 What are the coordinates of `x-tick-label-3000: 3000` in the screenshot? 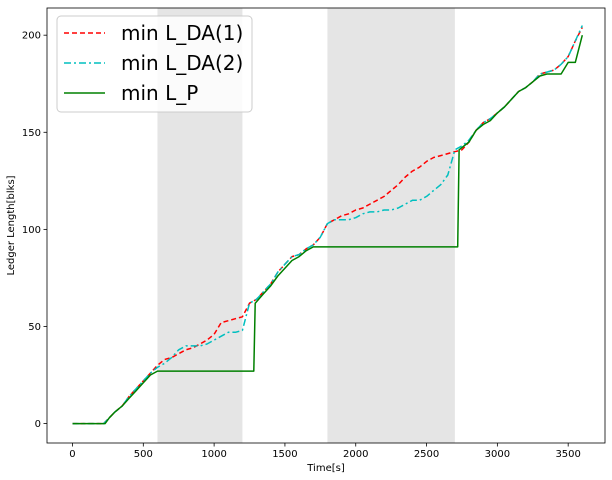 It's located at (497, 454).